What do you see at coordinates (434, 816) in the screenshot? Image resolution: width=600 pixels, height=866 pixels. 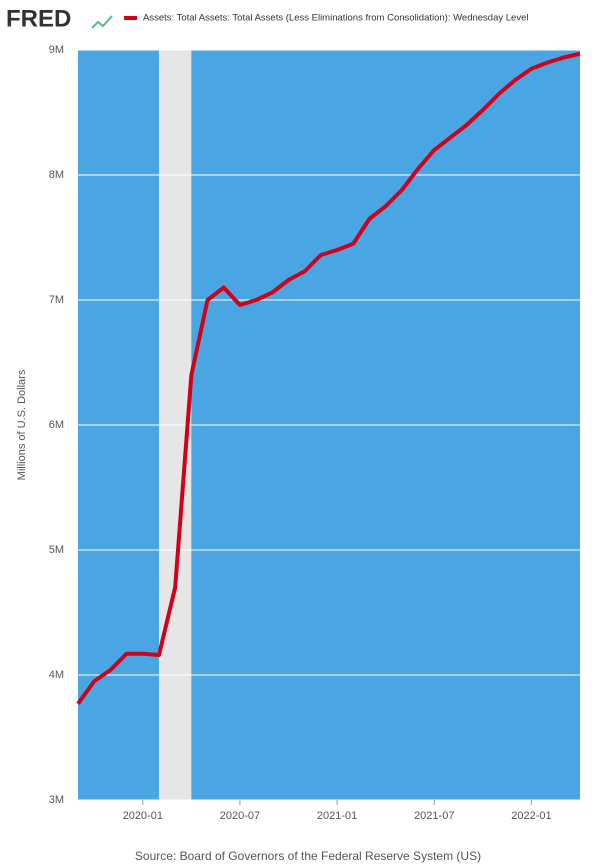 I see `x-tick-label: 2021-07` at bounding box center [434, 816].